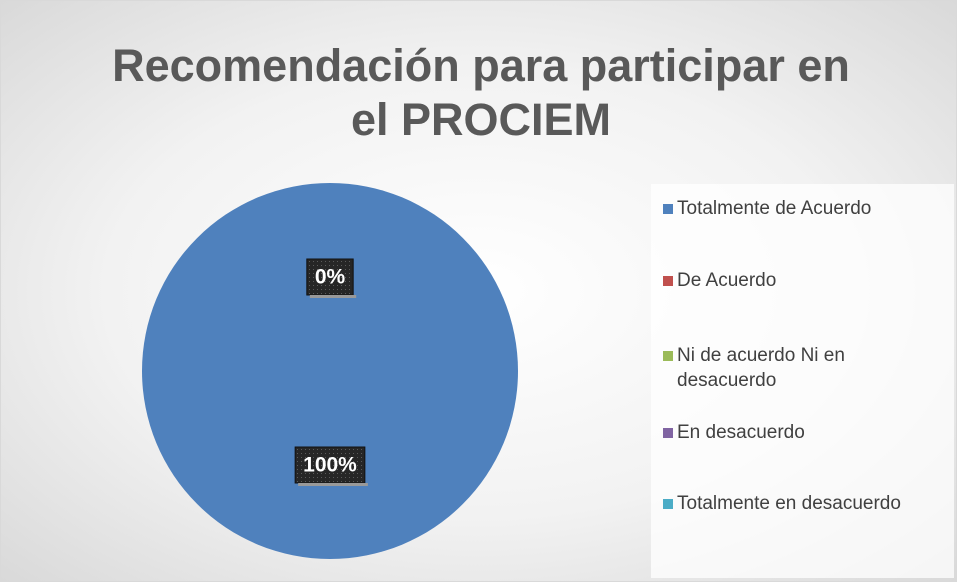  I want to click on legend-label: En desacuerdo, so click(741, 432).